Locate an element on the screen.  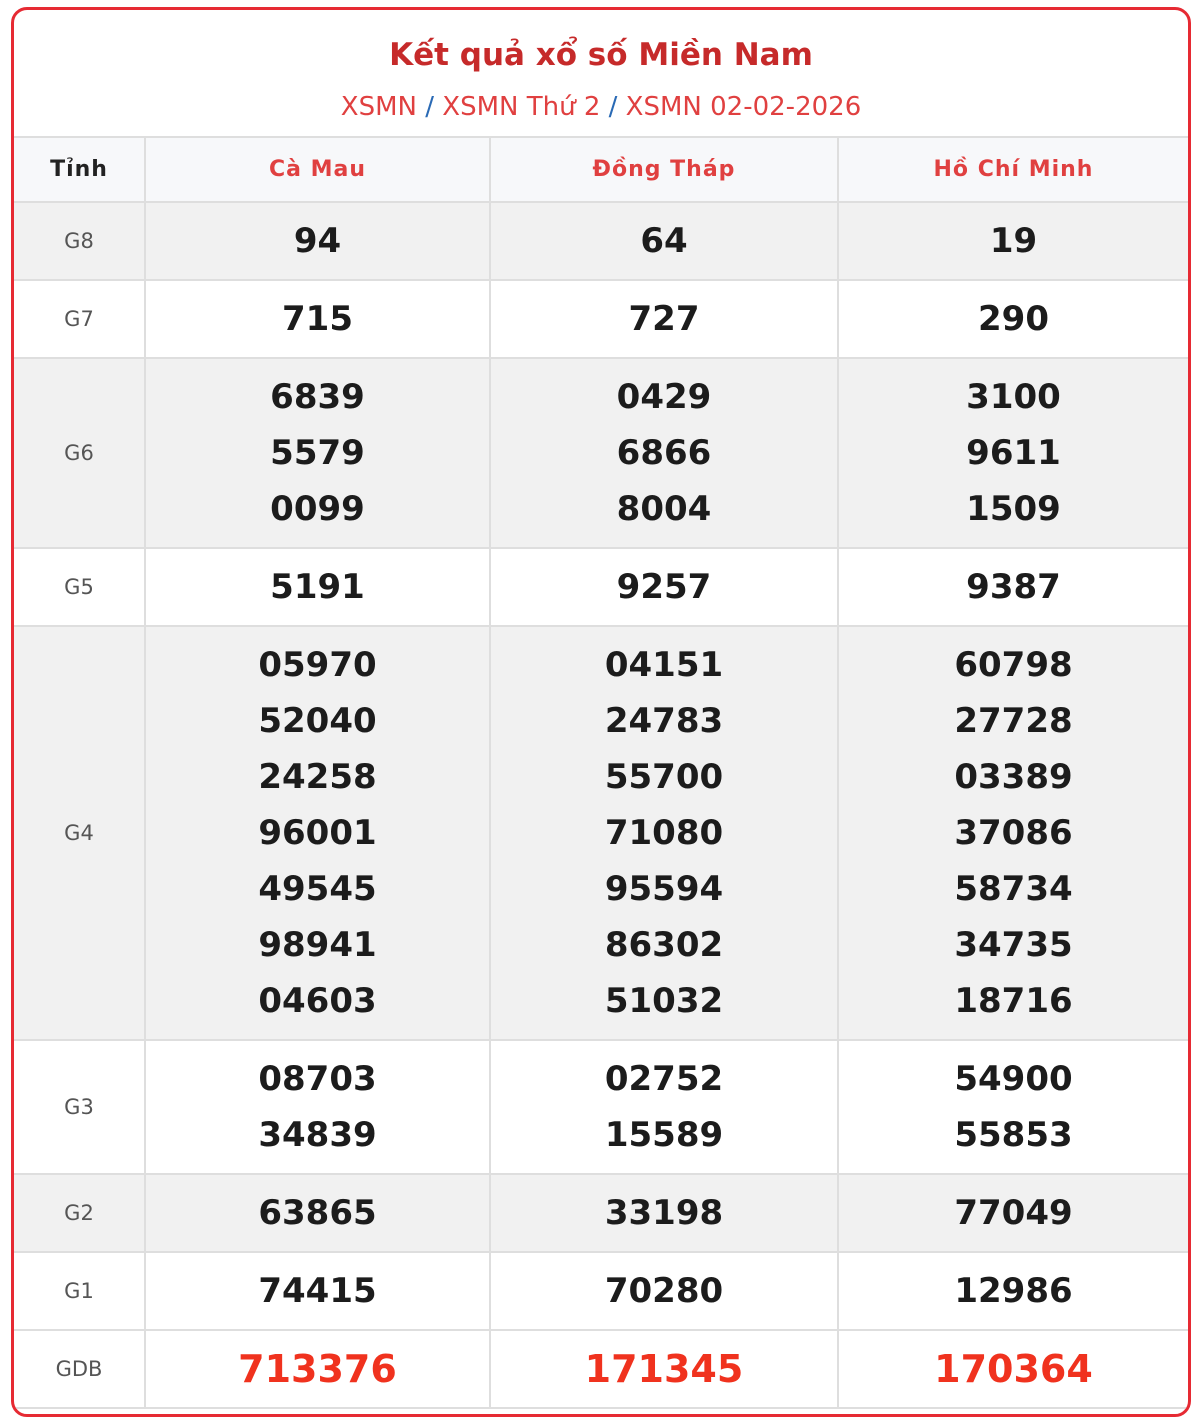
prize-number: 15589 is located at coordinates (664, 1135).